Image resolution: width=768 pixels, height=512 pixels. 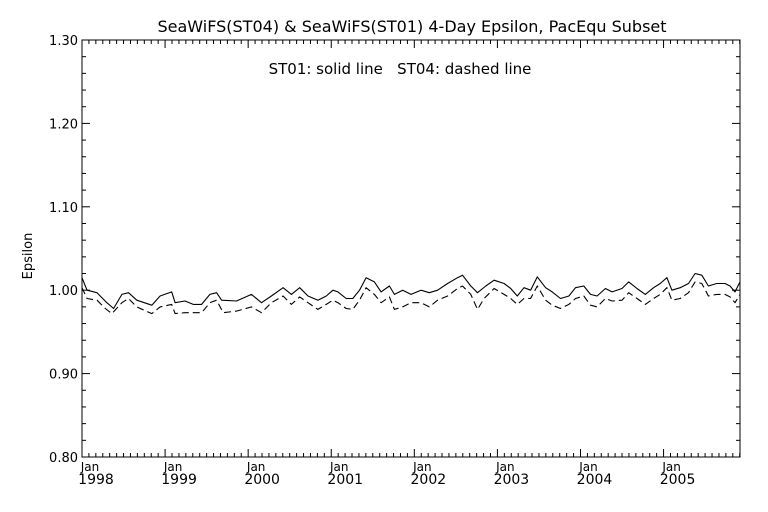 I want to click on y-axis-label: Epsilon, so click(x=28, y=256).